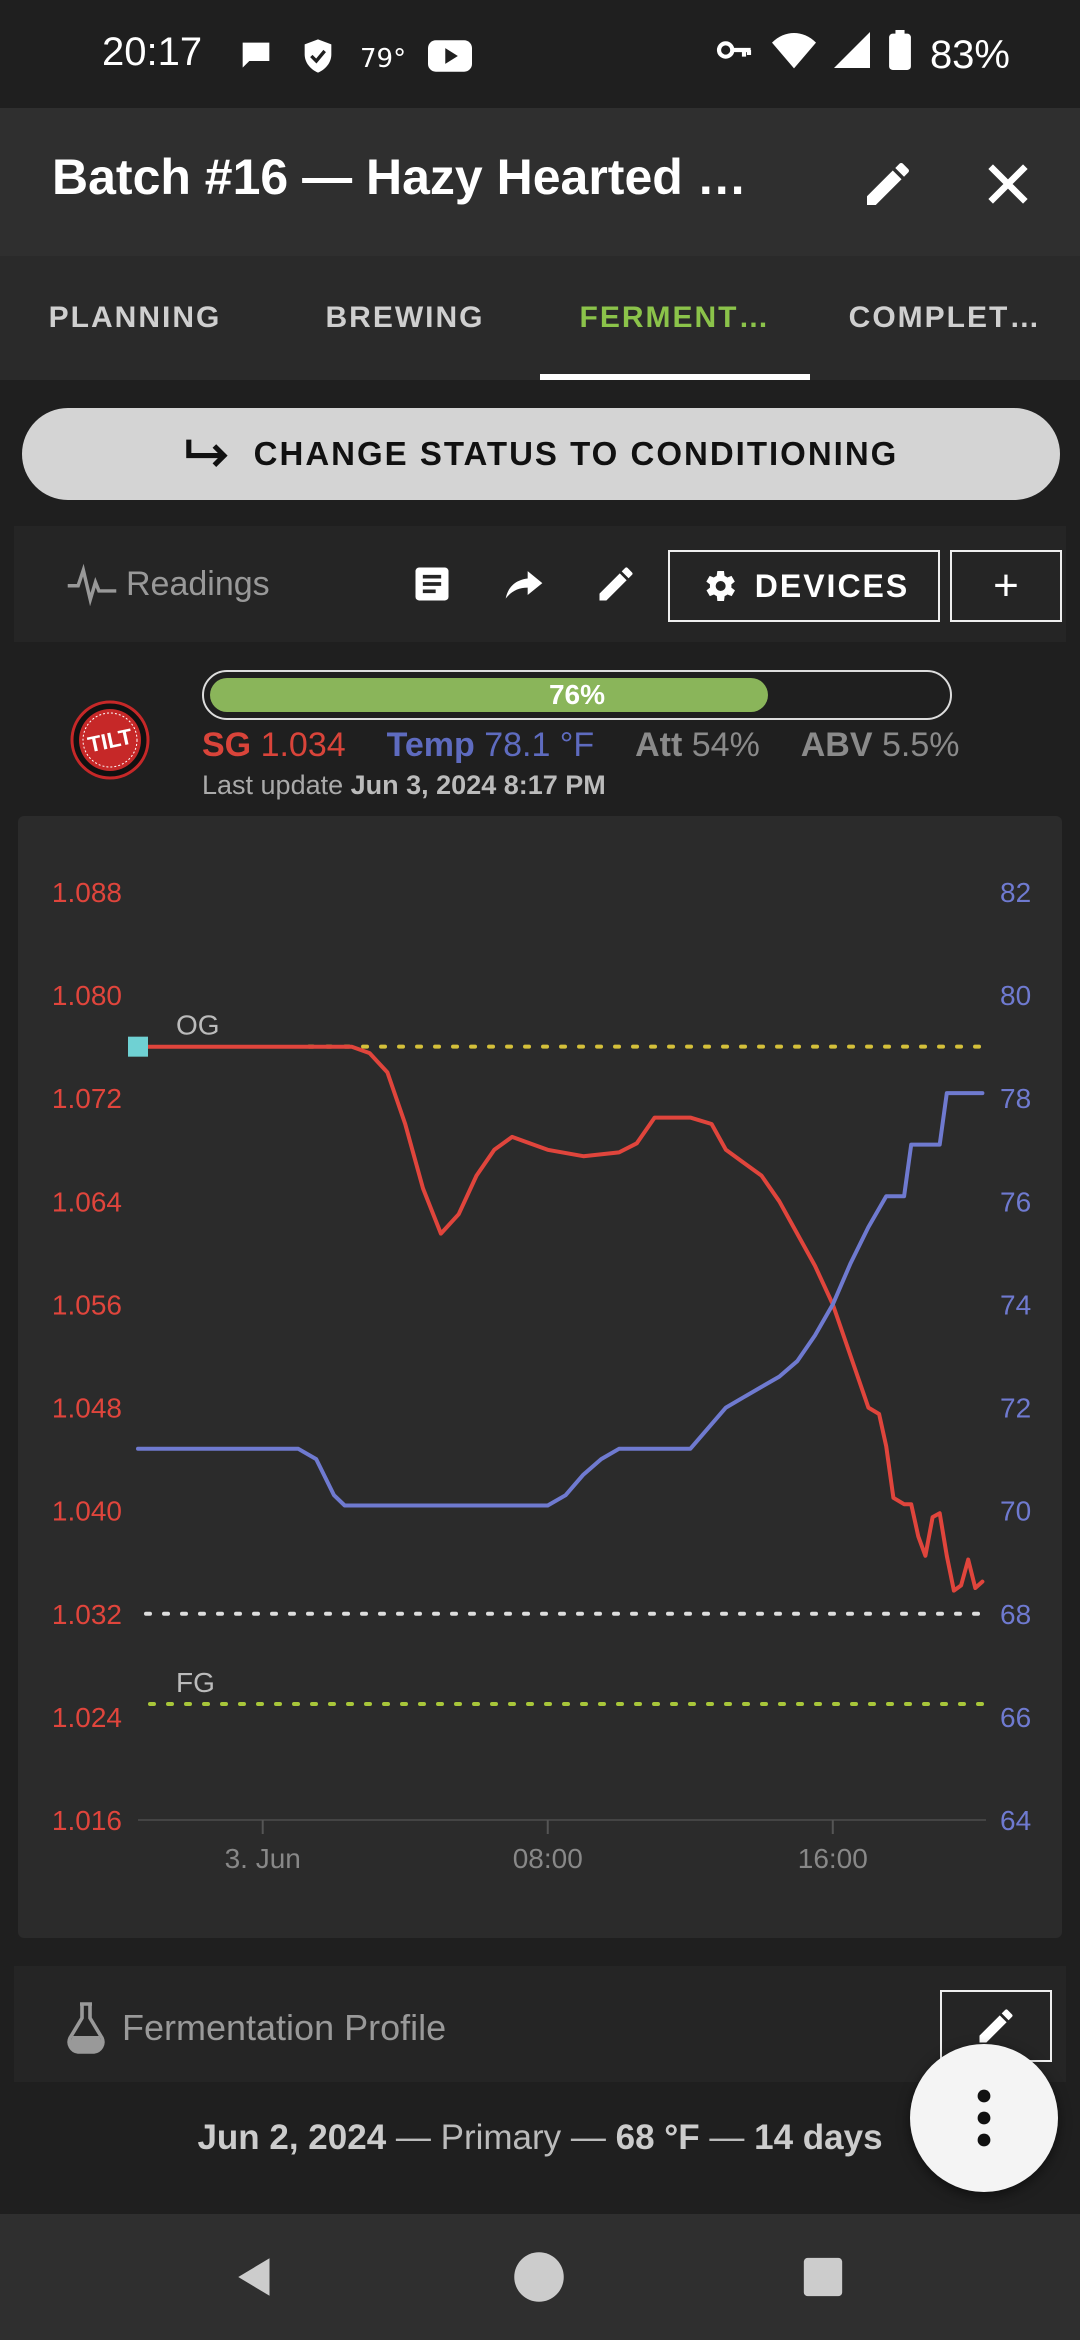 The image size is (1080, 2340). What do you see at coordinates (87, 995) in the screenshot?
I see `left-axis-tick: 1.080` at bounding box center [87, 995].